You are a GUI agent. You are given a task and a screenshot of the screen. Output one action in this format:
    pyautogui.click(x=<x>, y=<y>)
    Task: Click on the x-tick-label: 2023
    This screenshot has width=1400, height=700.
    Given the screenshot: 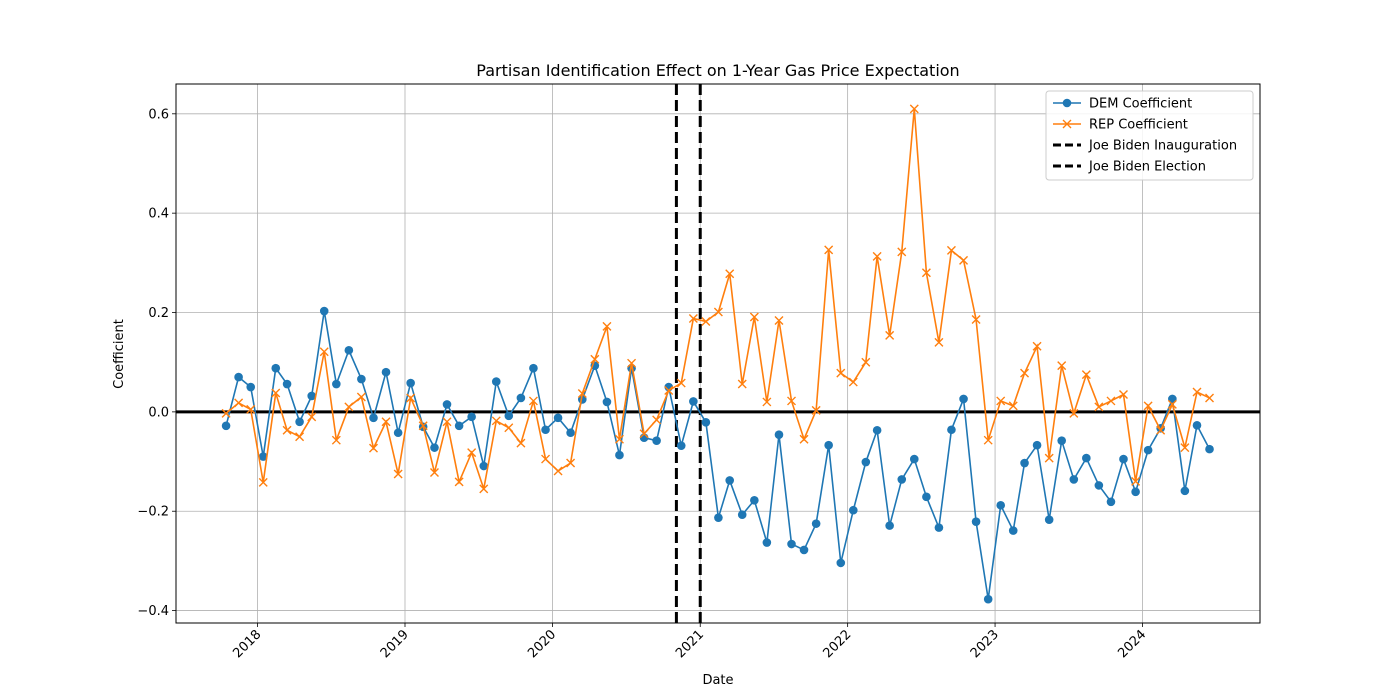 What is the action you would take?
    pyautogui.click(x=985, y=644)
    